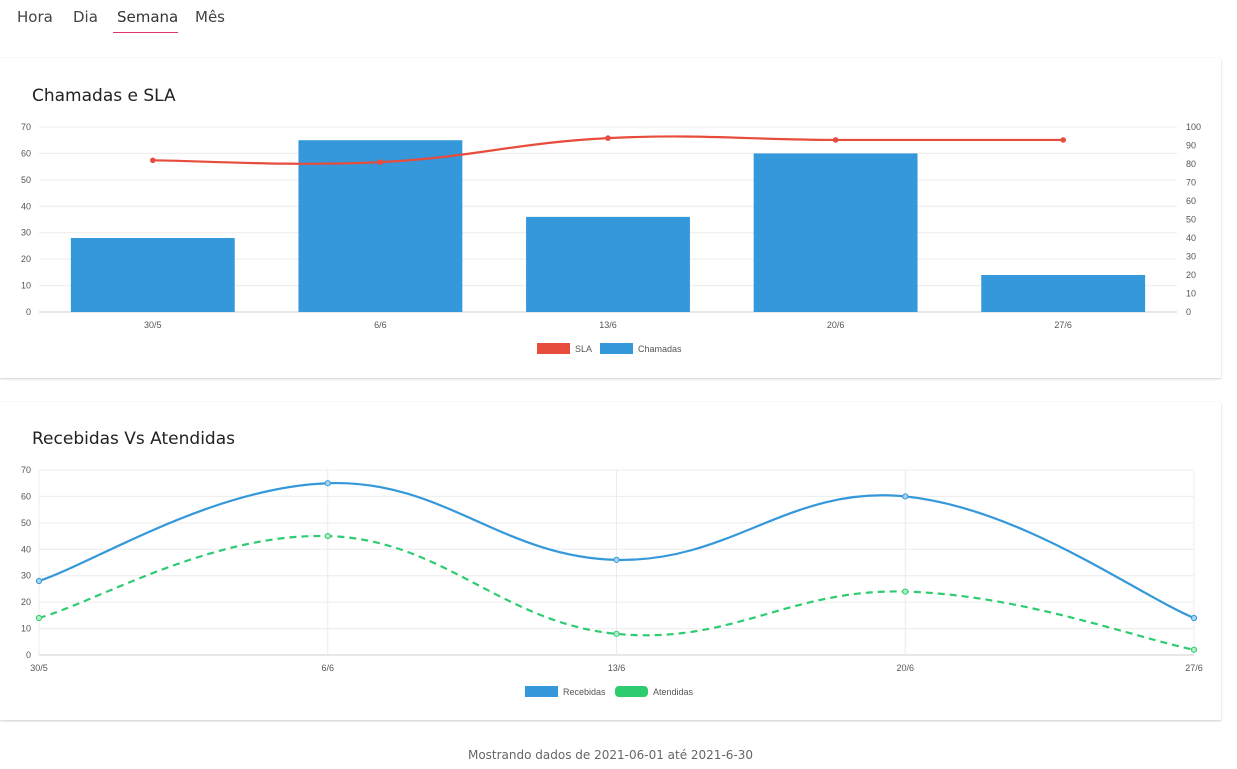 Image resolution: width=1237 pixels, height=769 pixels. Describe the element at coordinates (85, 17) in the screenshot. I see `tab-dia: Dia` at that location.